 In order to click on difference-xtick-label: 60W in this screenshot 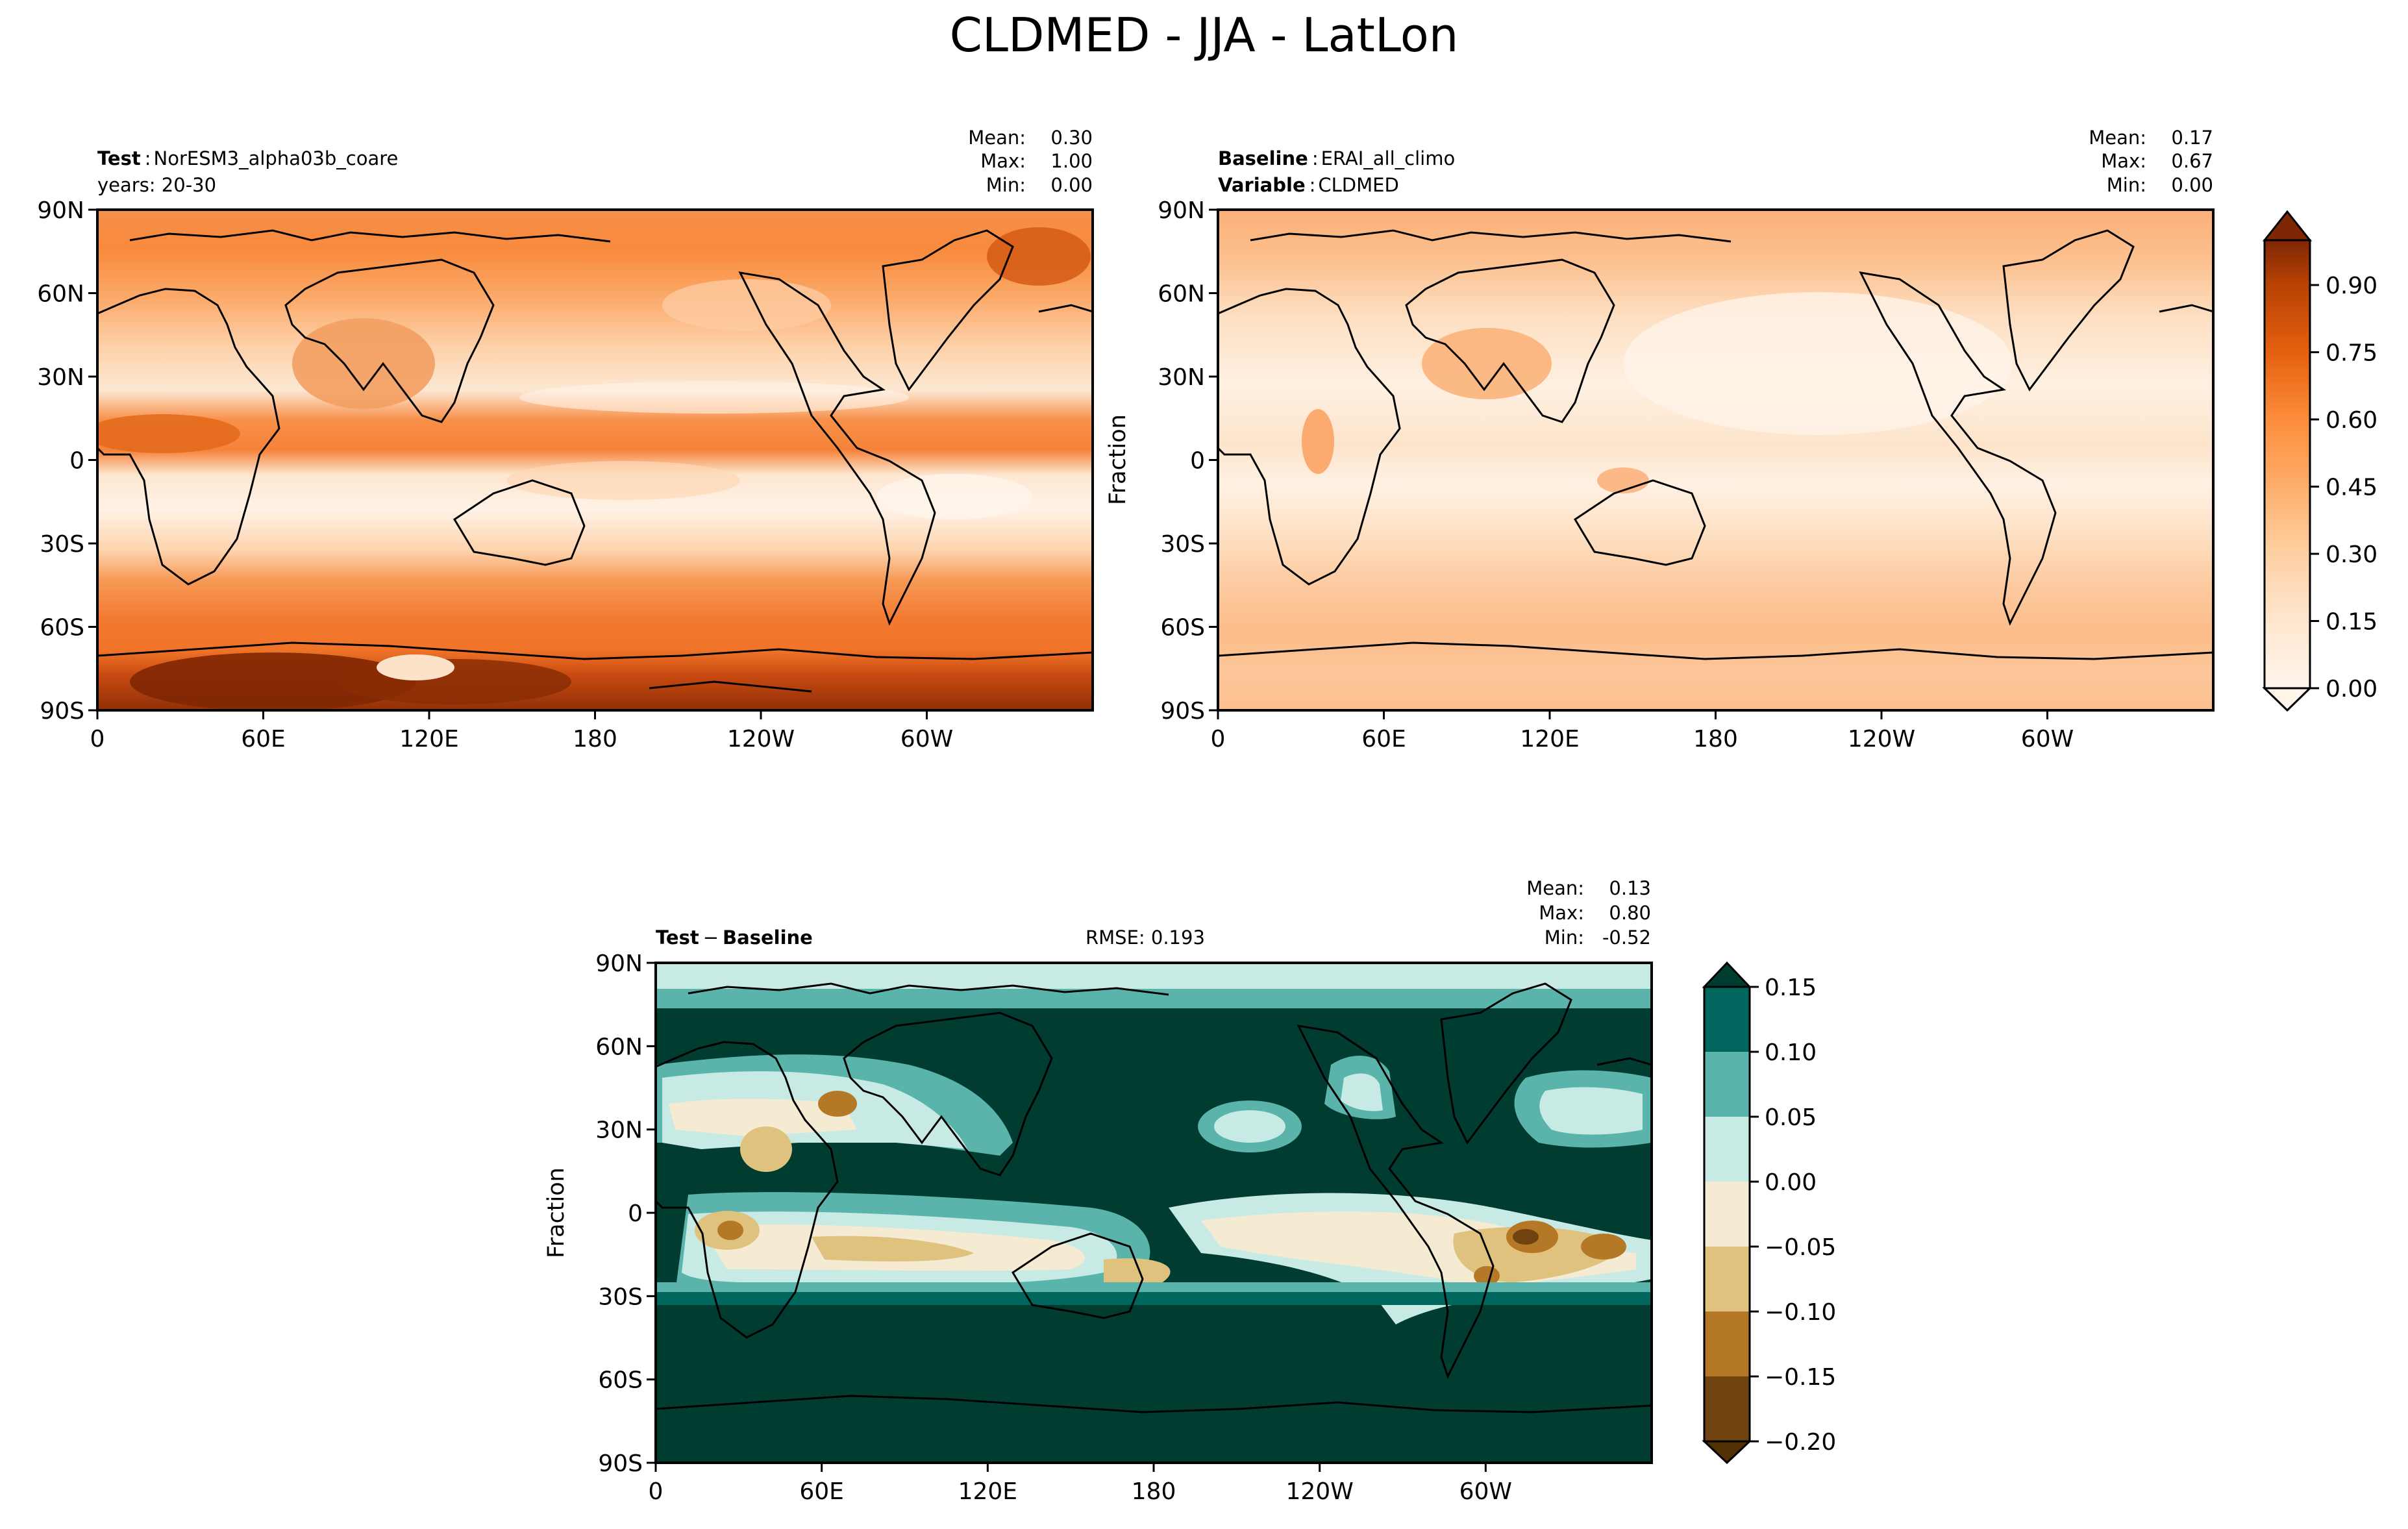, I will do `click(1485, 1491)`.